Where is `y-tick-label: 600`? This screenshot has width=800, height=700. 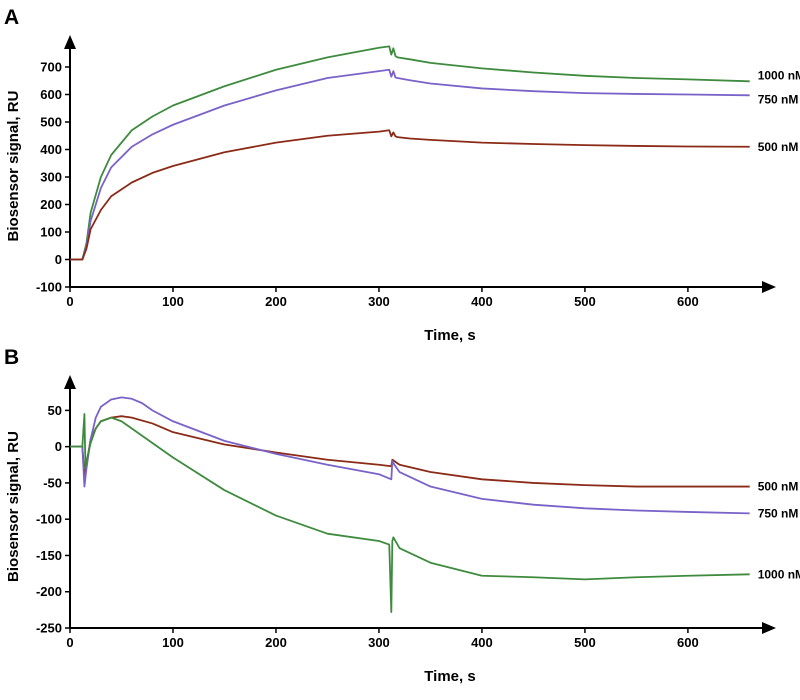 y-tick-label: 600 is located at coordinates (51, 94).